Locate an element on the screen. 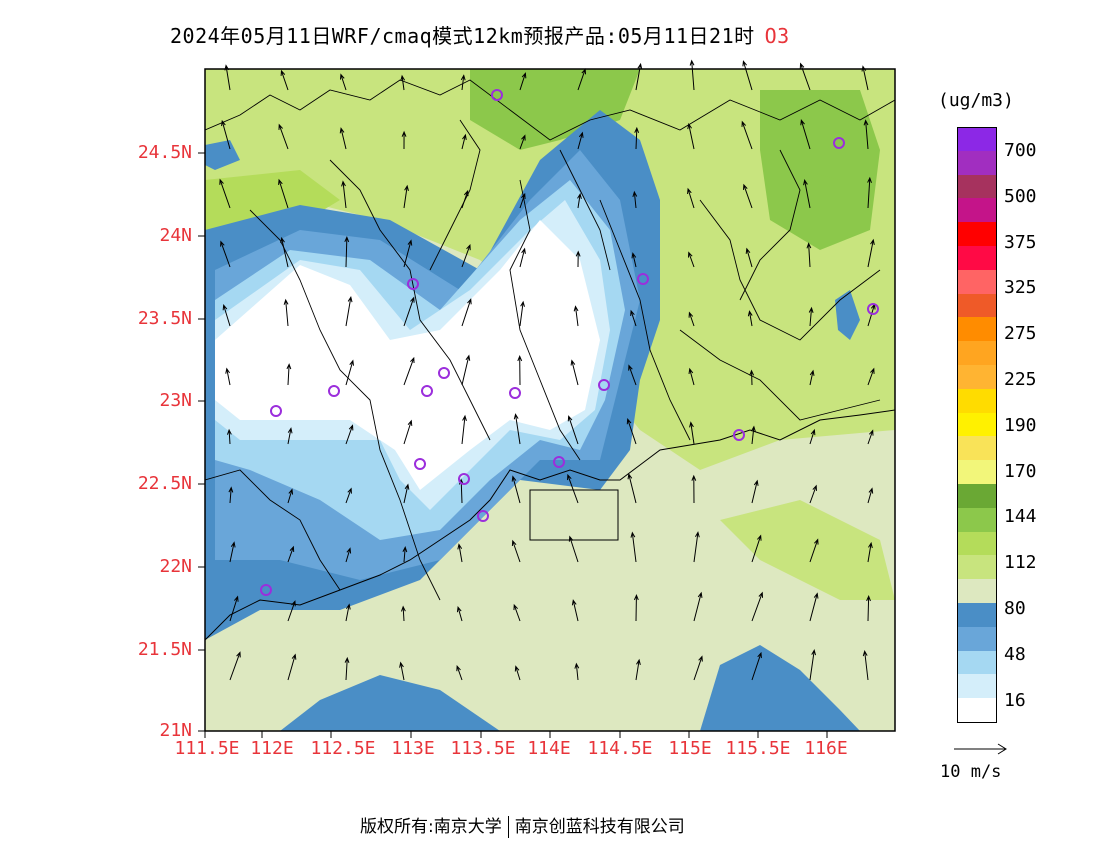 This screenshot has width=1100, height=850. lon-label: 111.5E is located at coordinates (207, 748).